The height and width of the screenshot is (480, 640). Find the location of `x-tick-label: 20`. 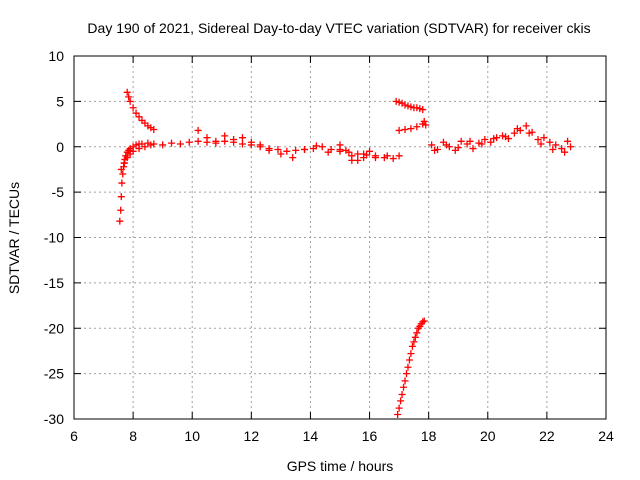

x-tick-label: 20 is located at coordinates (488, 436).